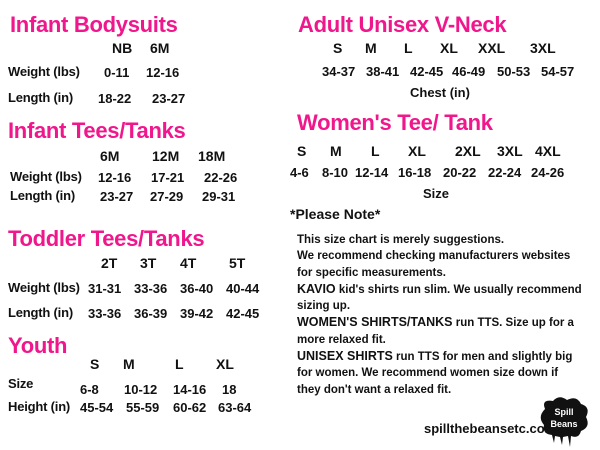  I want to click on size-value: 18-22, so click(115, 98).